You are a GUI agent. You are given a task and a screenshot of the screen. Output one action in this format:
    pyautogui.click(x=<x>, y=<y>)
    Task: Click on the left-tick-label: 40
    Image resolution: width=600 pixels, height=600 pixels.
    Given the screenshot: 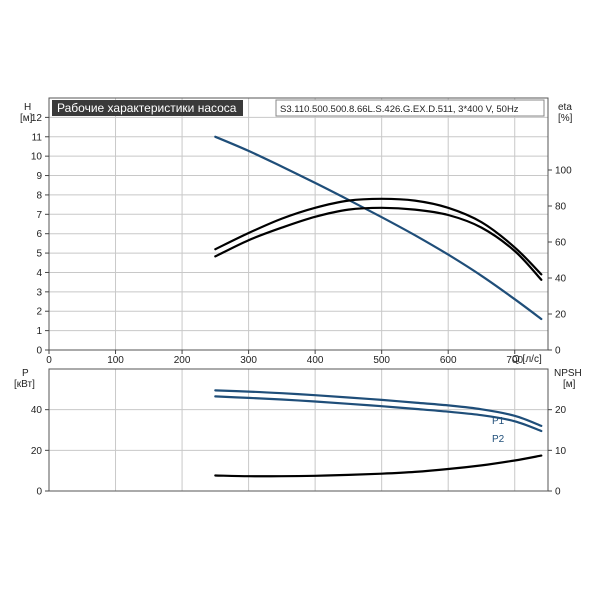 What is the action you would take?
    pyautogui.click(x=37, y=410)
    